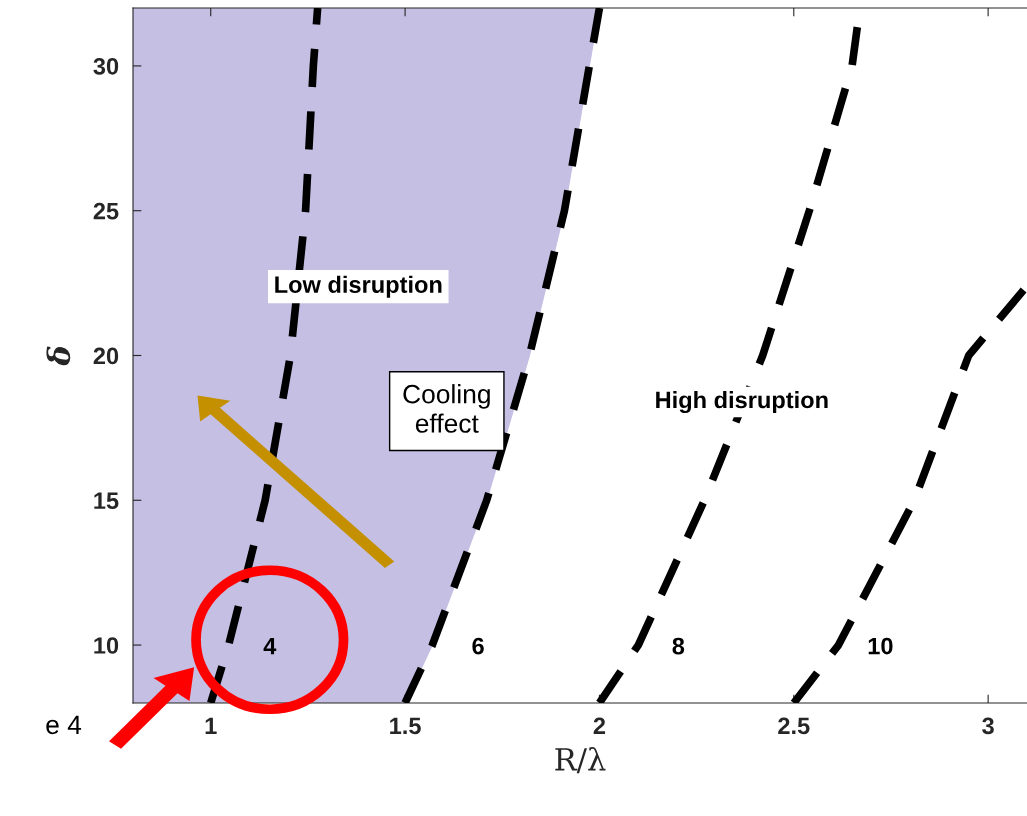 This screenshot has height=816, width=1027. What do you see at coordinates (106, 356) in the screenshot?
I see `y-tick-label: 20` at bounding box center [106, 356].